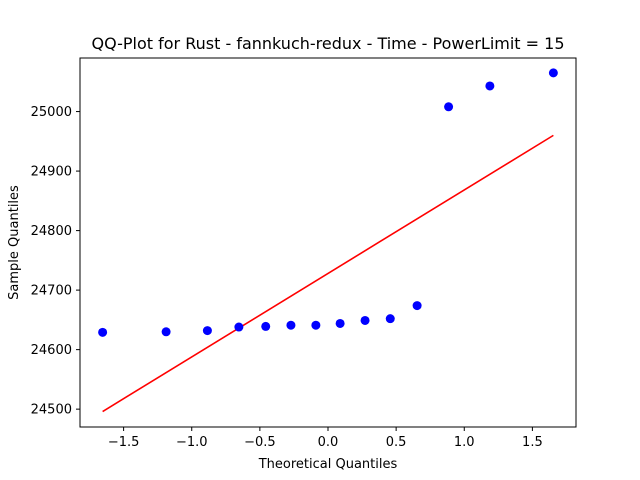  Describe the element at coordinates (192, 442) in the screenshot. I see `x-tick-label: −1.0` at that location.